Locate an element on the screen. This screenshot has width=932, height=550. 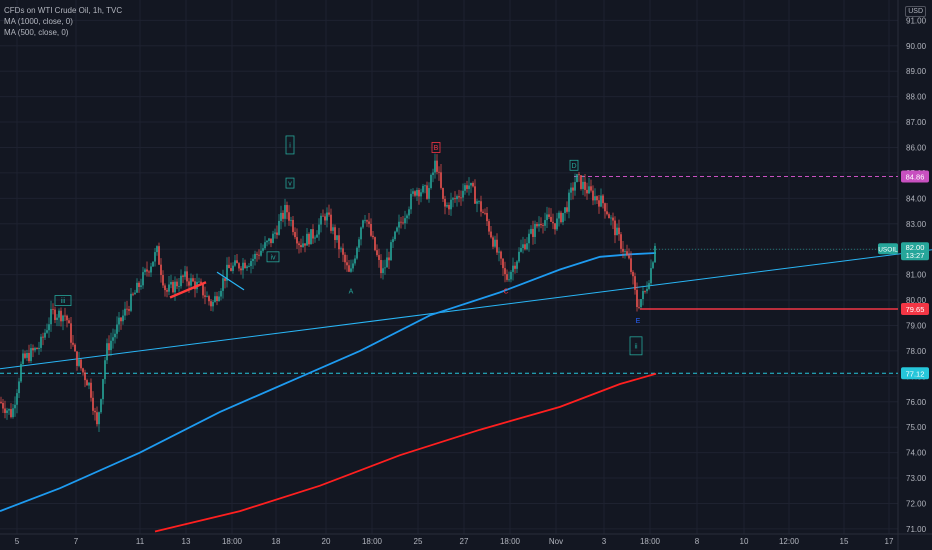
current-price-value: 82.00 is located at coordinates (915, 247).